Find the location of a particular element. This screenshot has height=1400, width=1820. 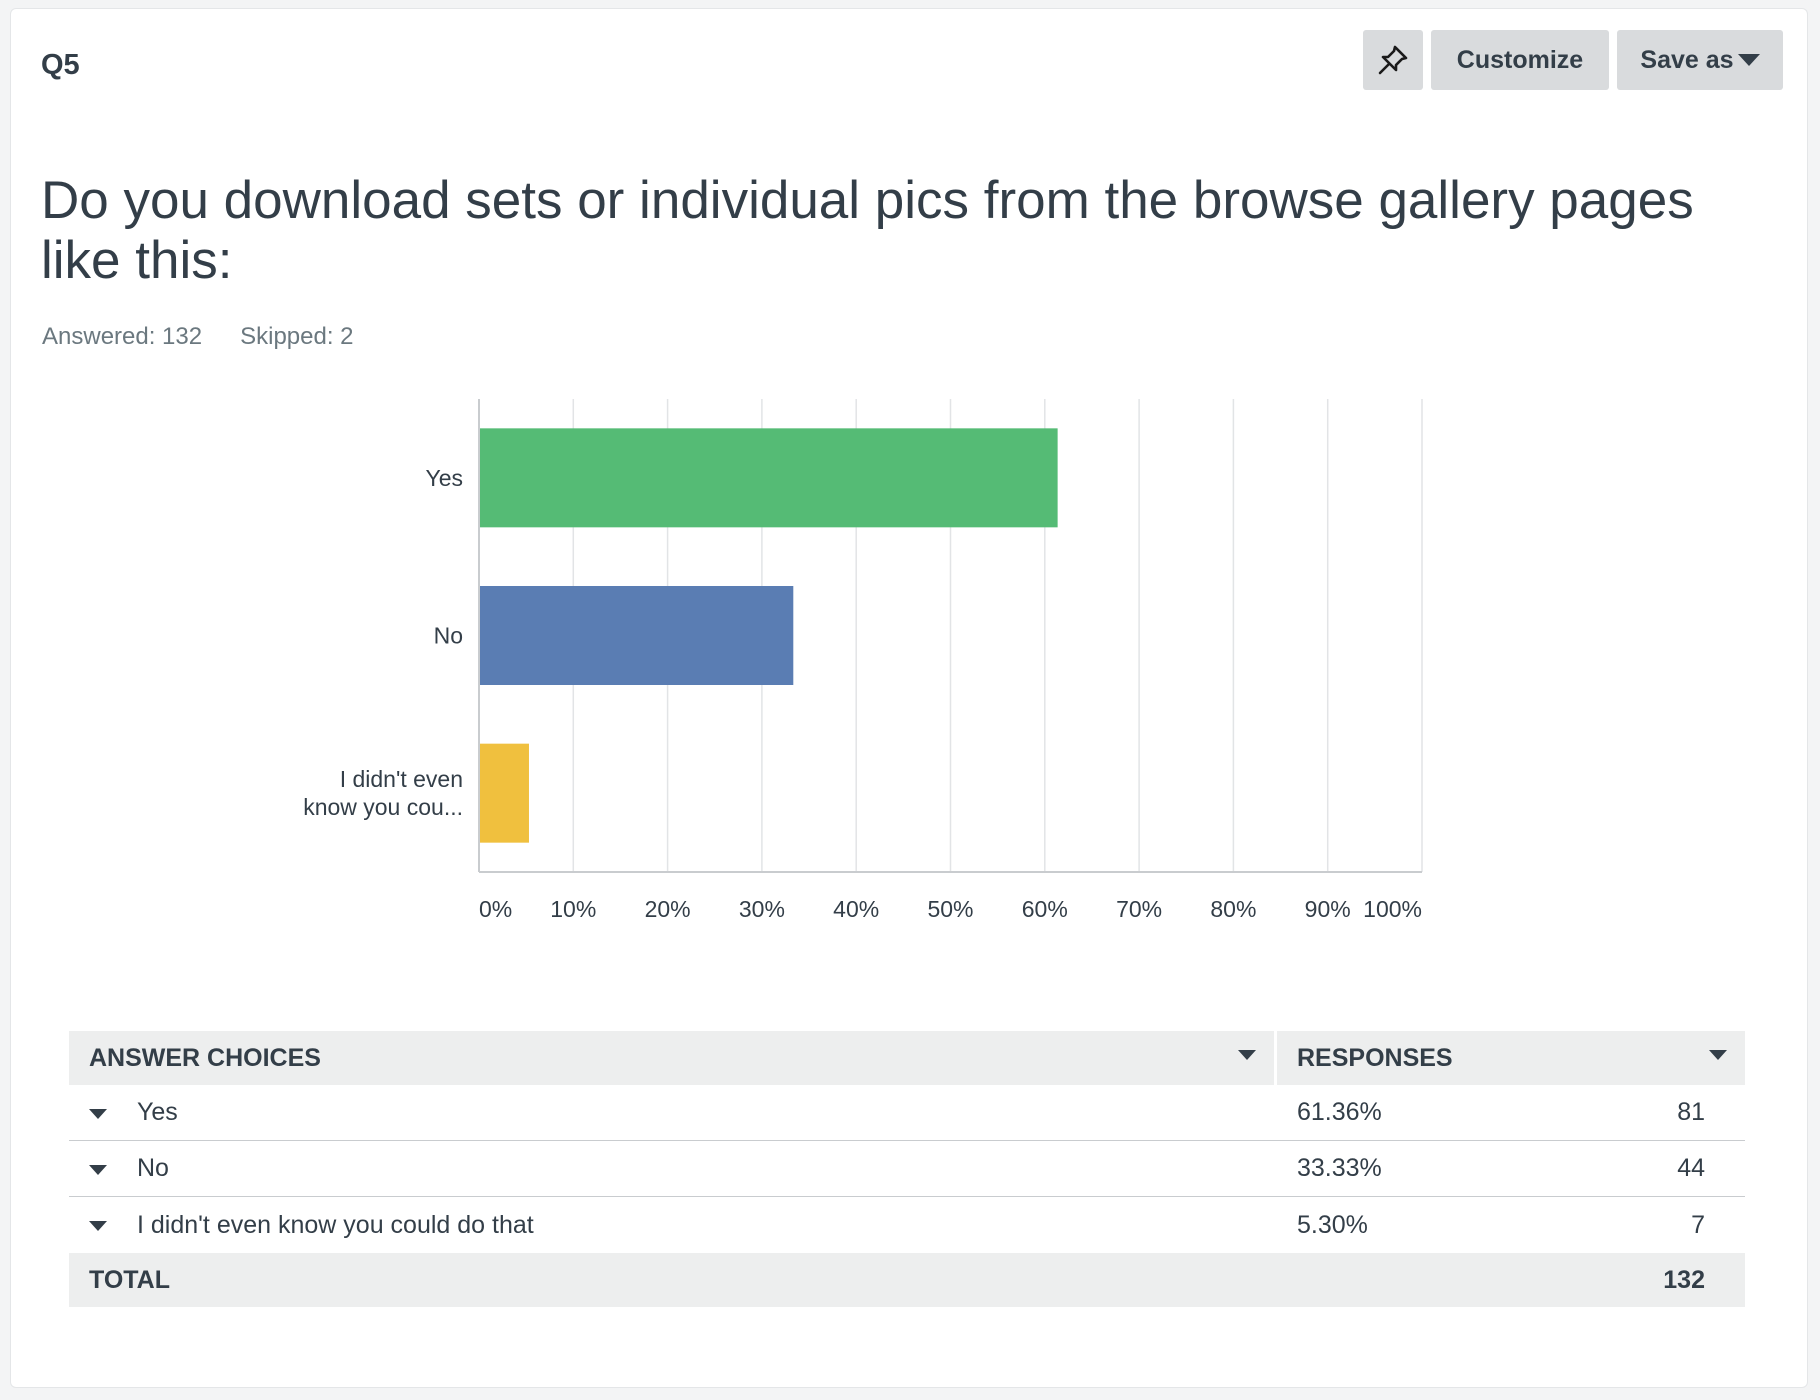

x-tick-label: 50% is located at coordinates (950, 909).